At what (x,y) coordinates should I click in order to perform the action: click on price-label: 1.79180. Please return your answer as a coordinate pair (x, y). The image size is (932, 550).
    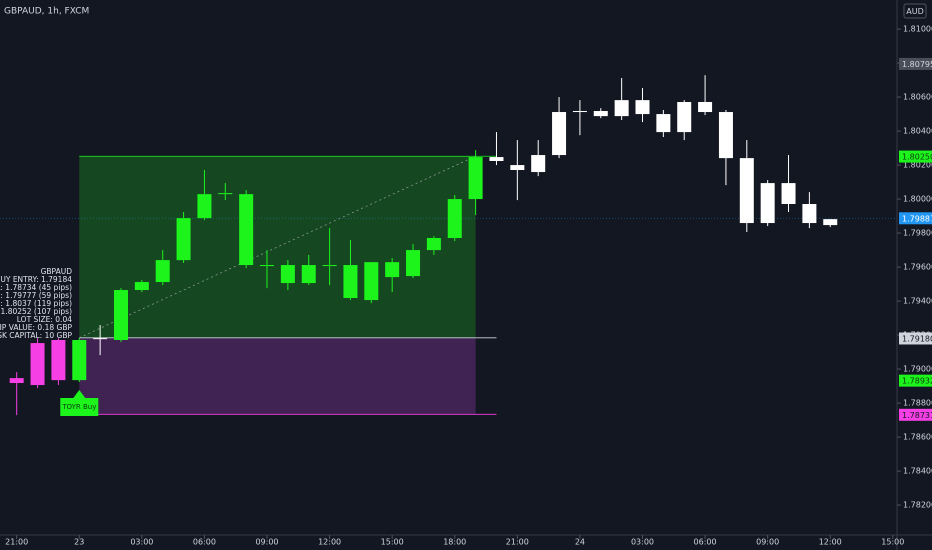
    Looking at the image, I should click on (917, 338).